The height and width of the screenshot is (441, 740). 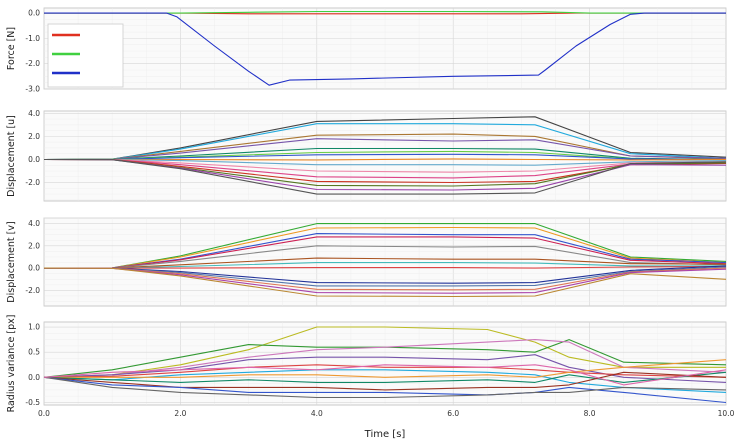 What do you see at coordinates (726, 413) in the screenshot?
I see `x-tick-label: 10.0` at bounding box center [726, 413].